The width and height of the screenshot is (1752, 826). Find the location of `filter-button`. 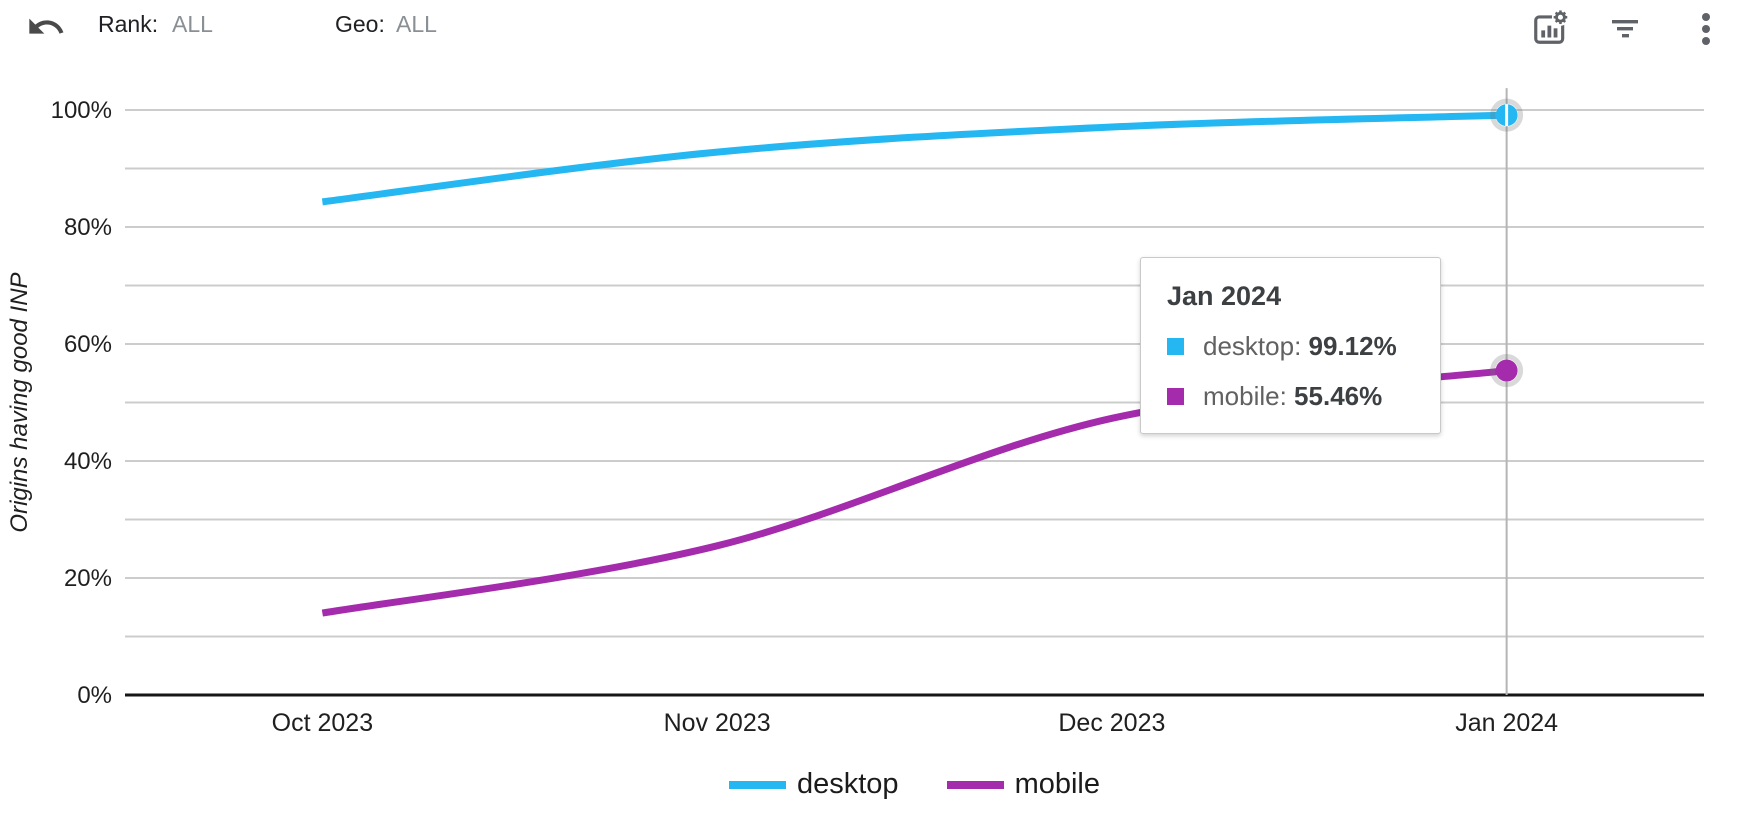

filter-button is located at coordinates (1625, 28).